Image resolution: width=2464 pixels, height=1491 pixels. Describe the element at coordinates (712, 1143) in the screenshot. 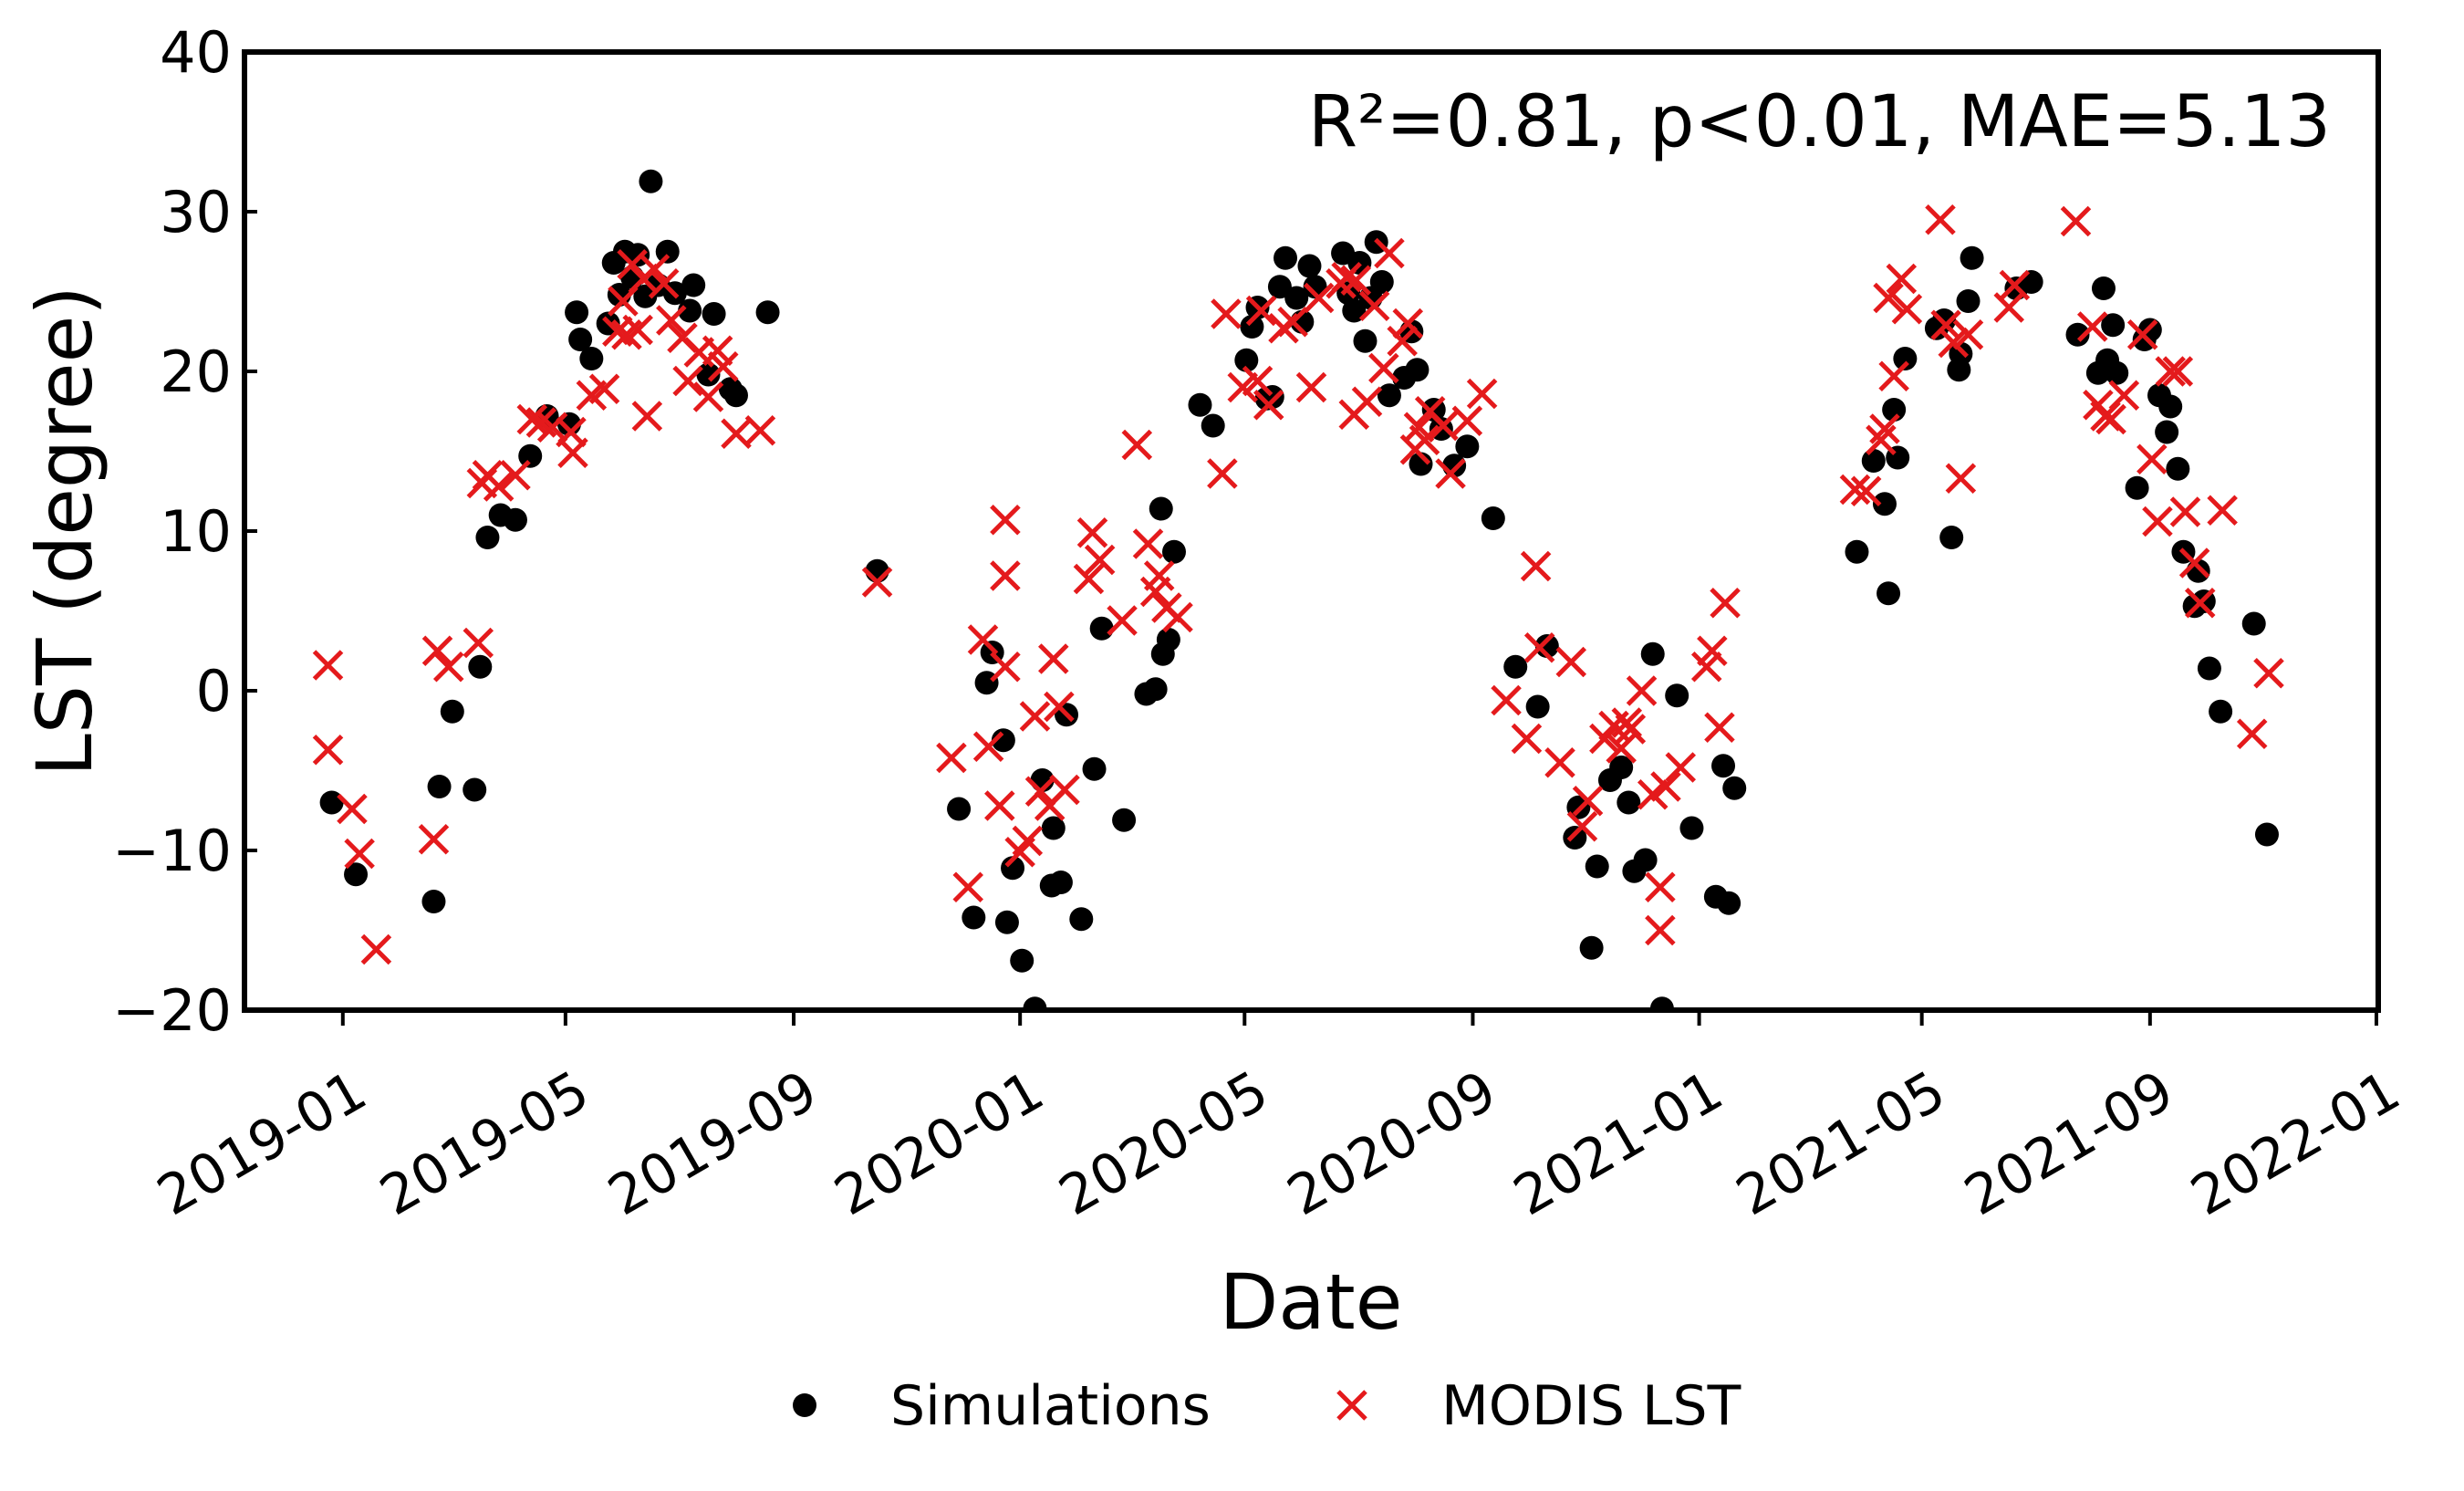

I see `x-tick-label: 2019-09` at that location.